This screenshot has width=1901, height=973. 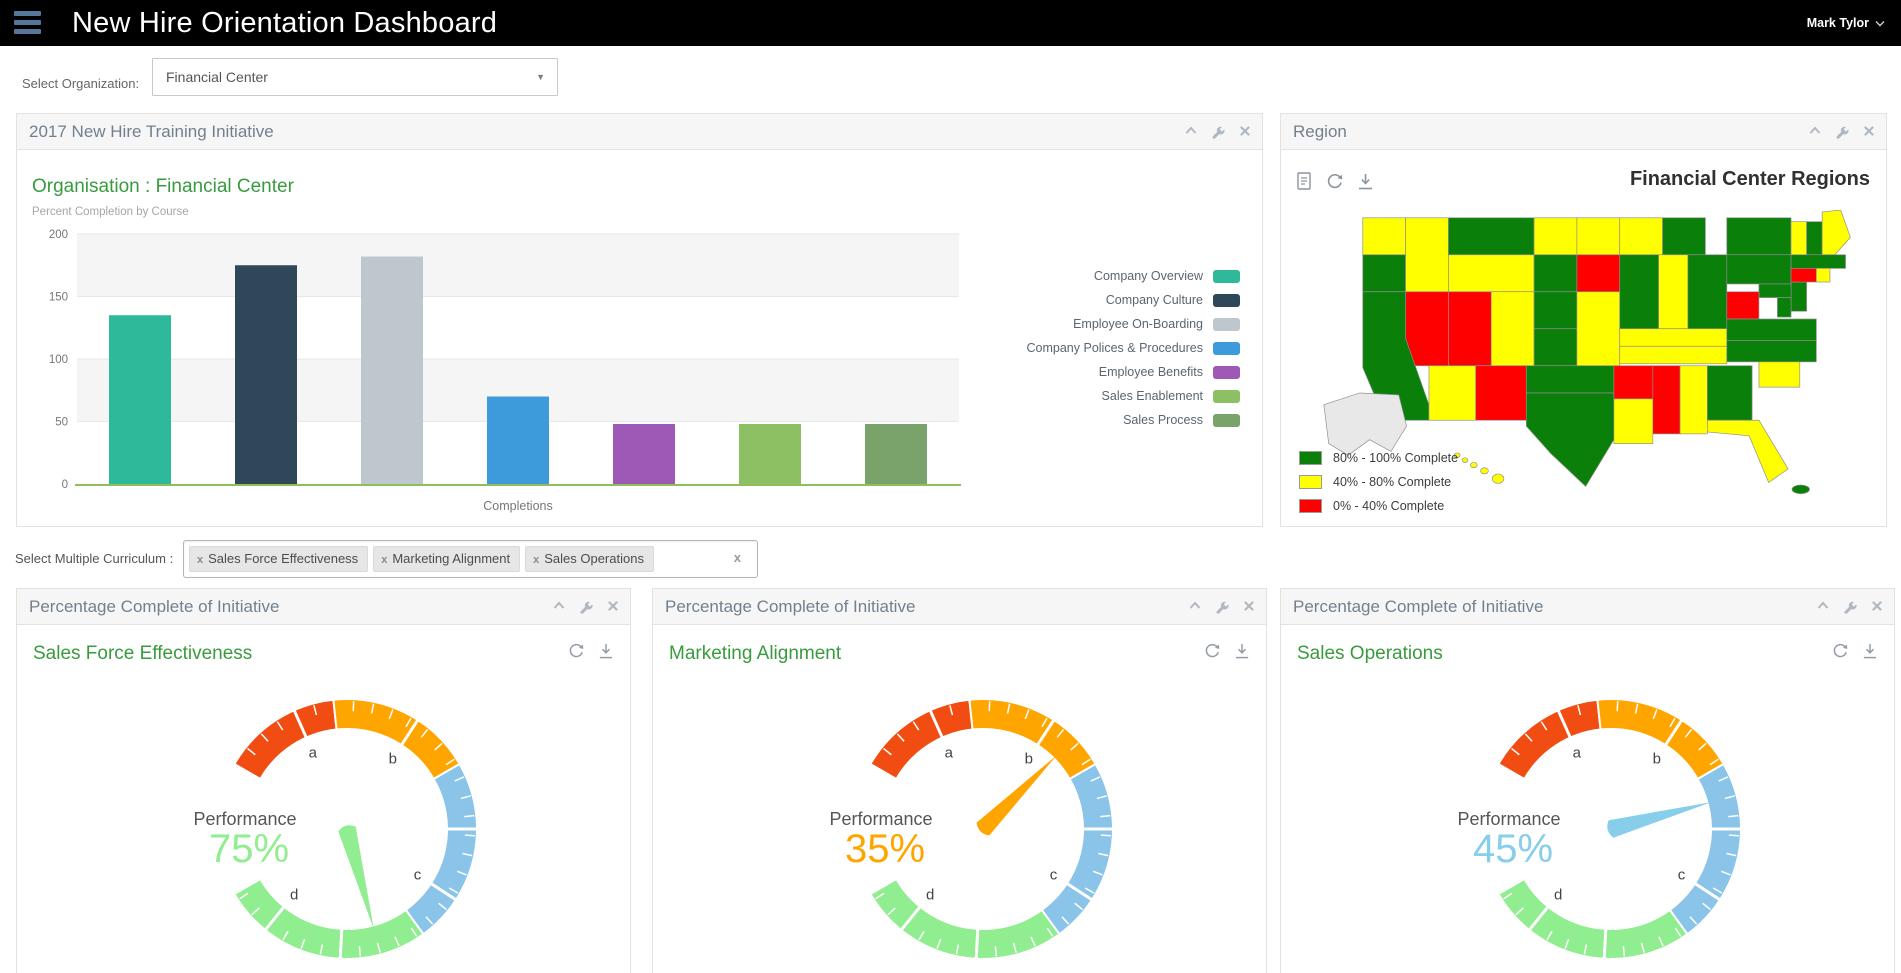 I want to click on state-ME, so click(x=1836, y=233).